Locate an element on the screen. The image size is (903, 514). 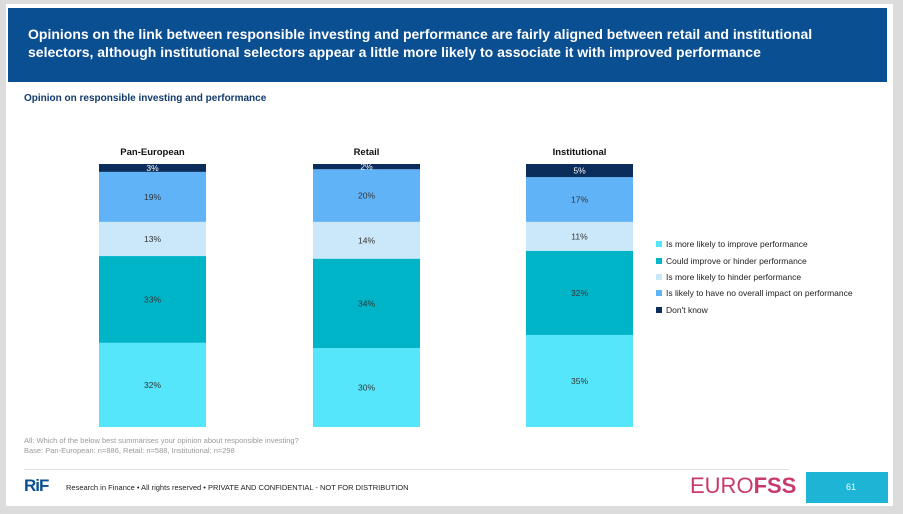
legend-item: Is more likely to hinder performance is located at coordinates (754, 277).